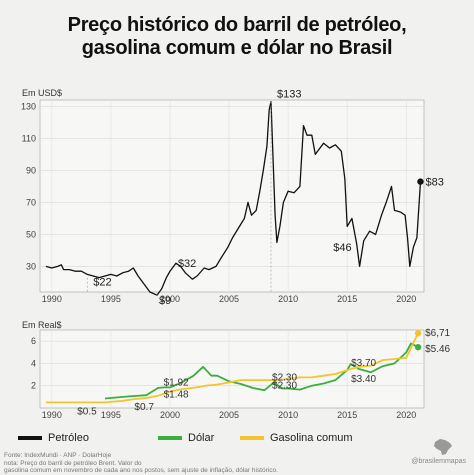 Image resolution: width=474 pixels, height=475 pixels. What do you see at coordinates (87, 411) in the screenshot?
I see `annotation-label: $0.5` at bounding box center [87, 411].